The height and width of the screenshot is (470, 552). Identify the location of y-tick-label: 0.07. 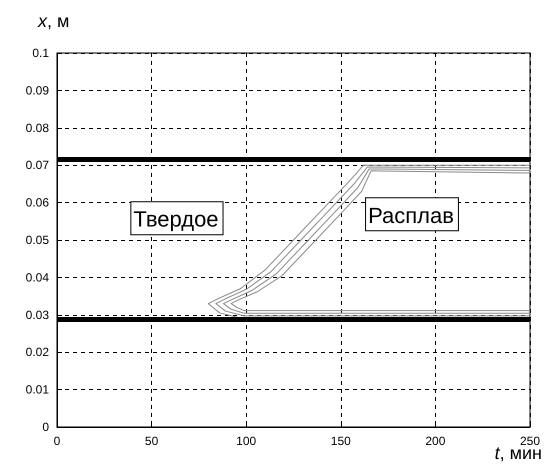
(38, 165).